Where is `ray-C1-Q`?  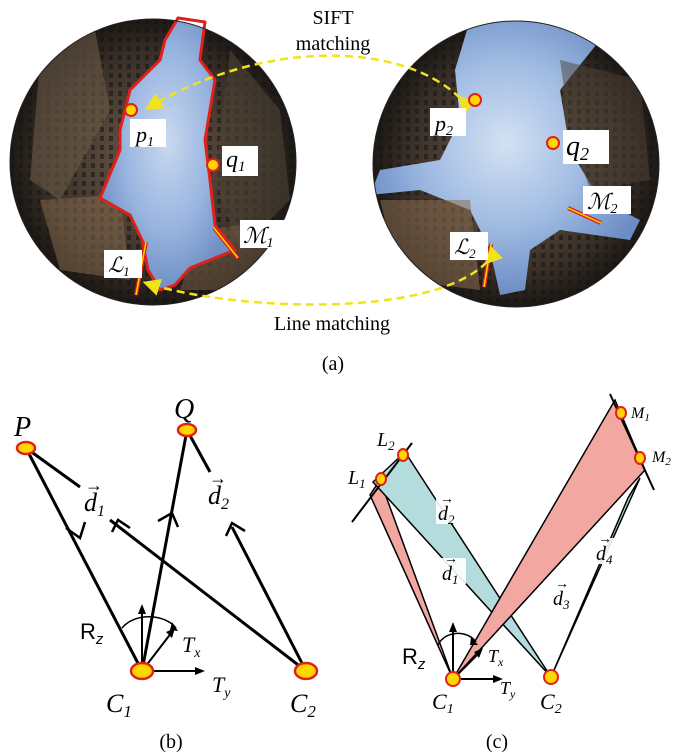
ray-C1-Q is located at coordinates (164, 550).